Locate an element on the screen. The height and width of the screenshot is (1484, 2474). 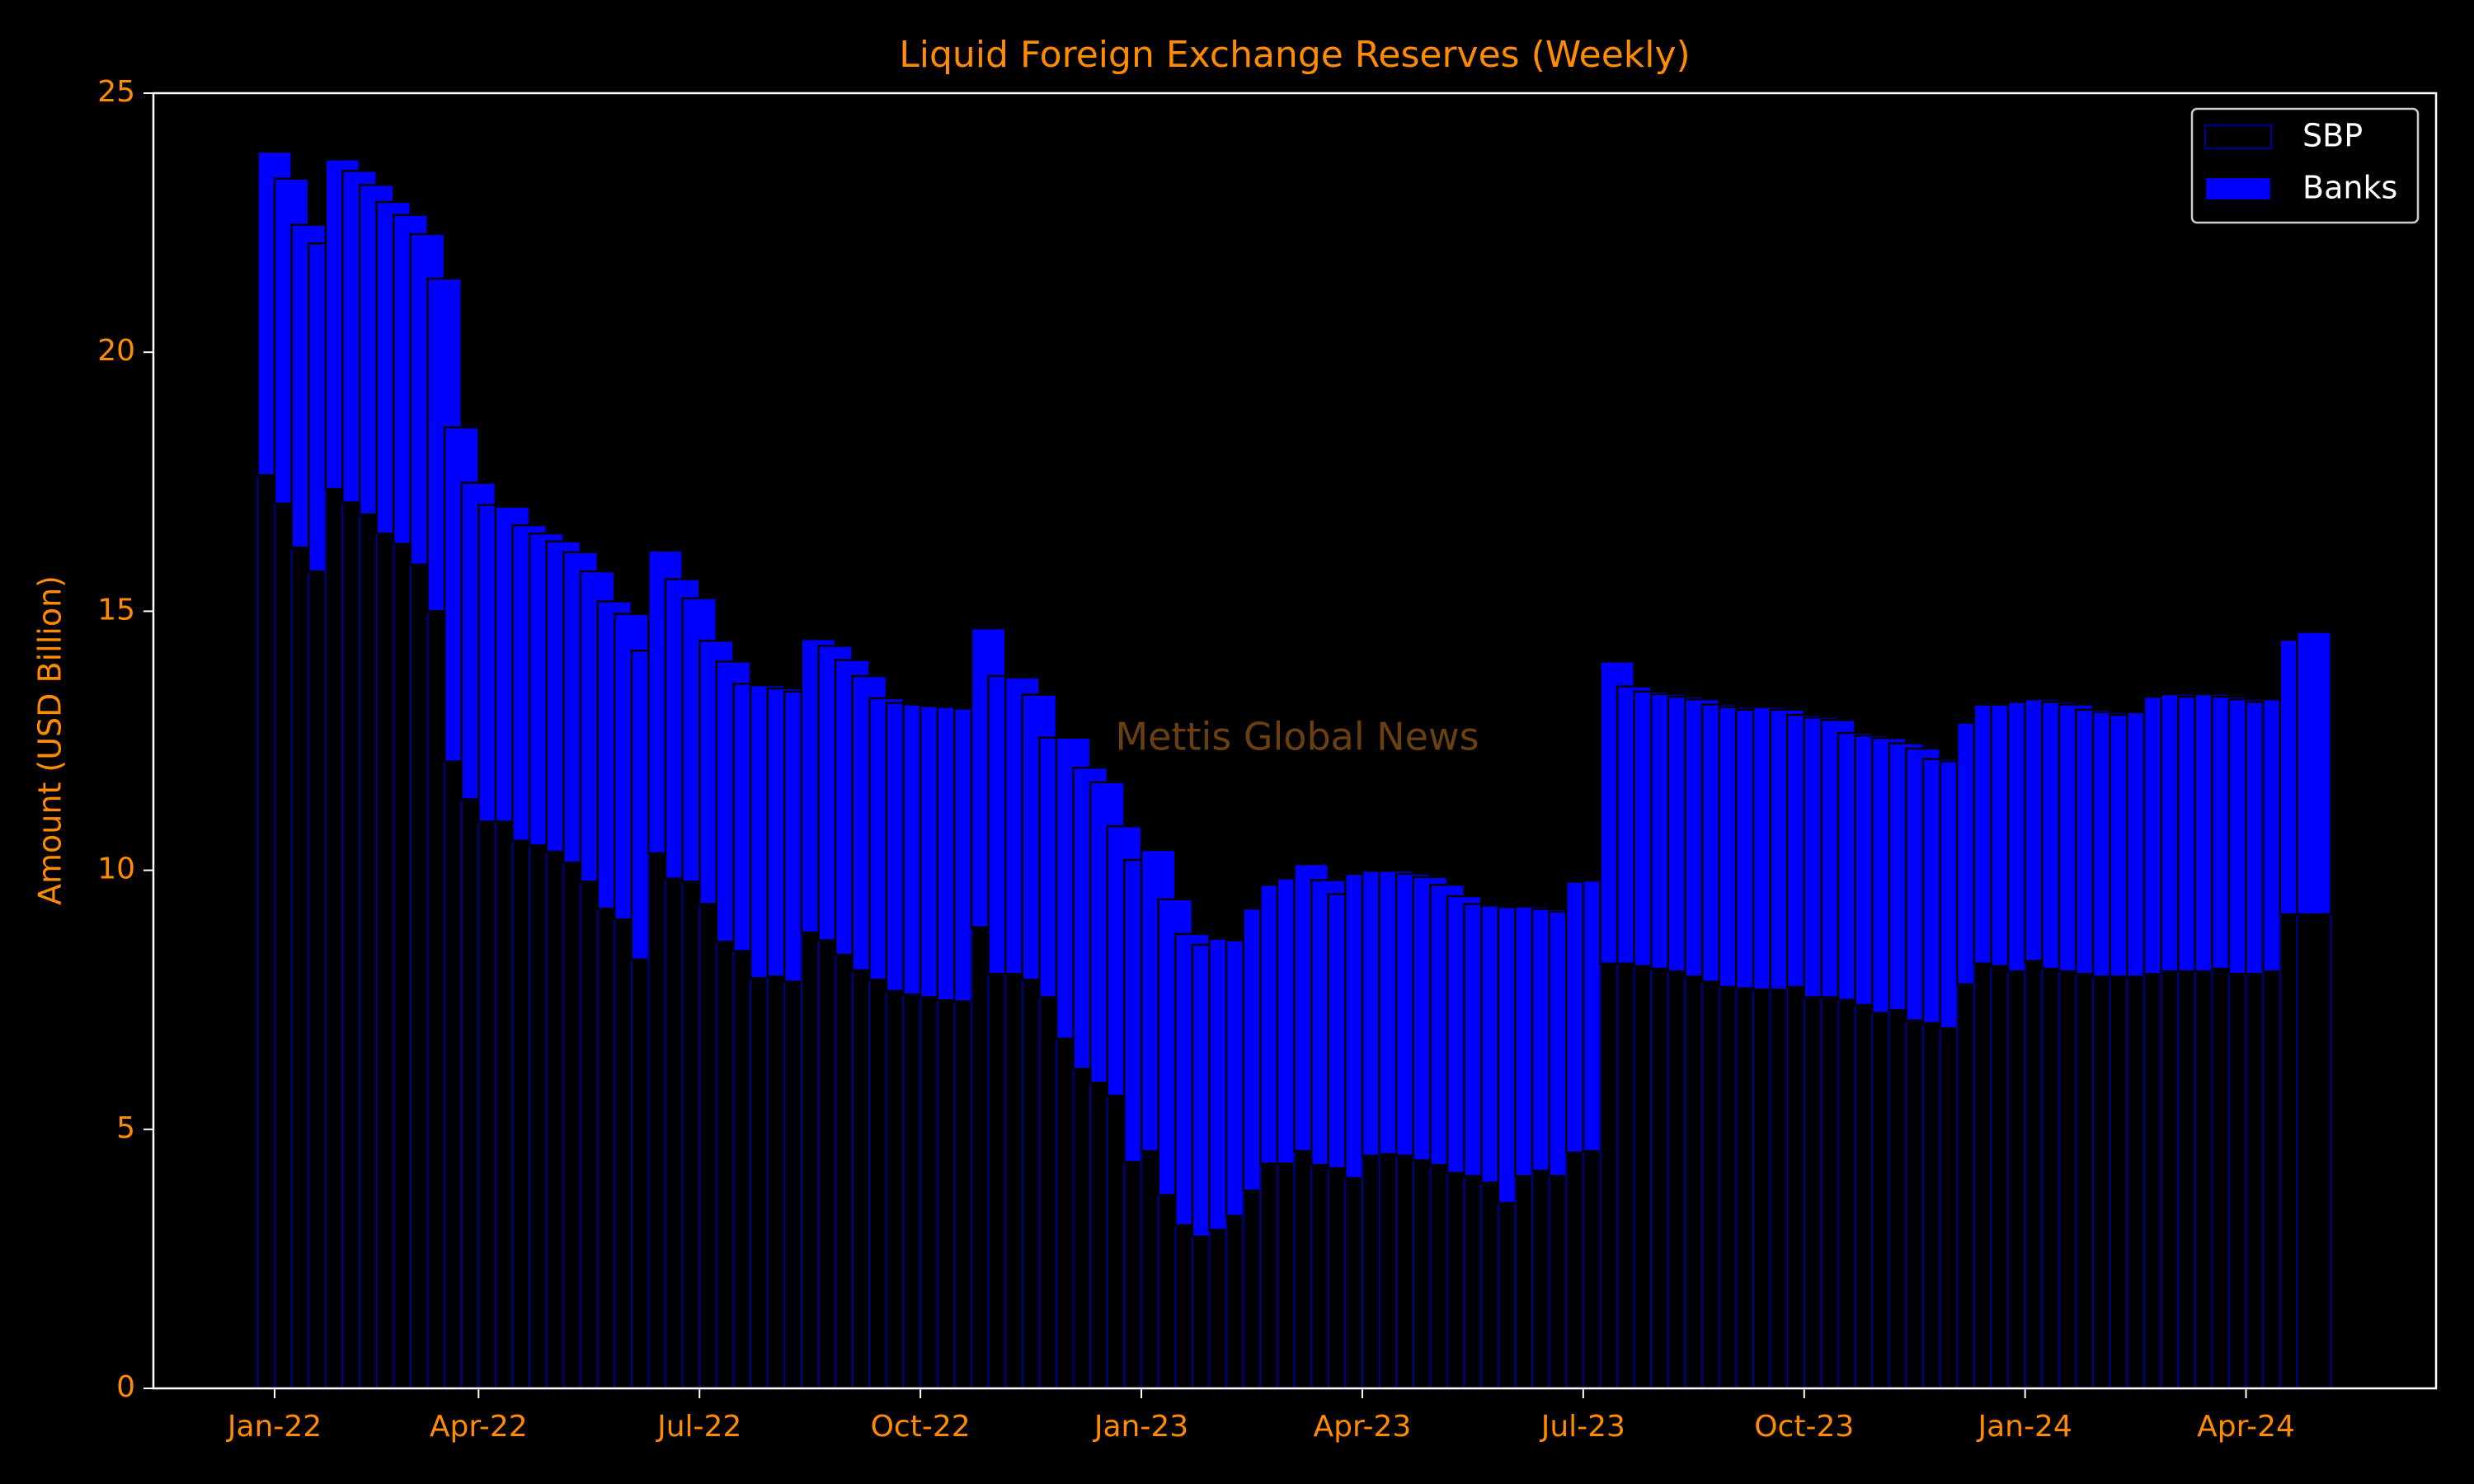
x-tick-label: Jul-22 is located at coordinates (698, 1427).